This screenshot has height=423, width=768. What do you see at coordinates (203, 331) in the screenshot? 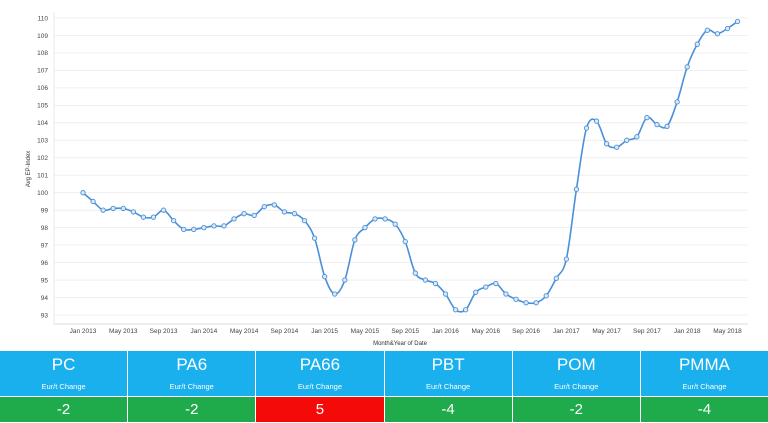
I see `x-tick-label: Jan 2014` at bounding box center [203, 331].